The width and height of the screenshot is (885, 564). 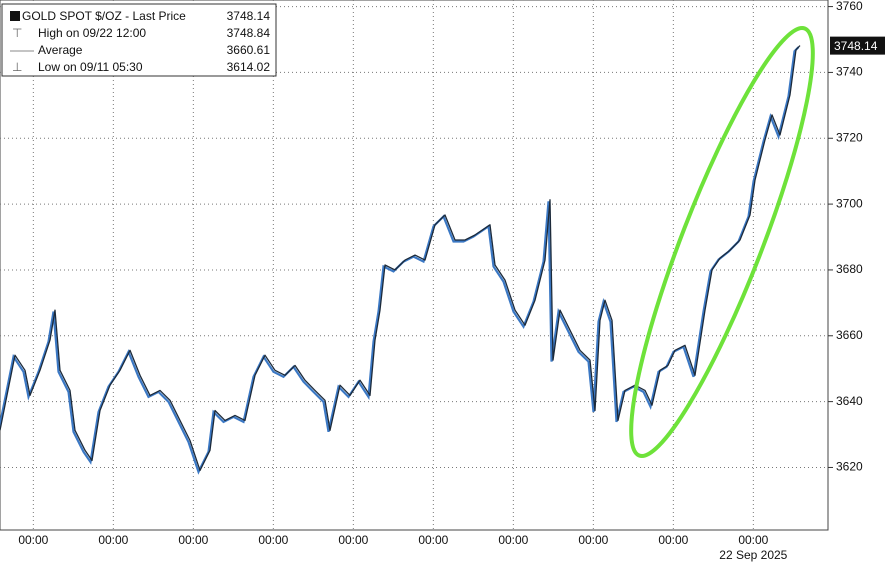 I want to click on y-tick-label: 3640, so click(x=849, y=401).